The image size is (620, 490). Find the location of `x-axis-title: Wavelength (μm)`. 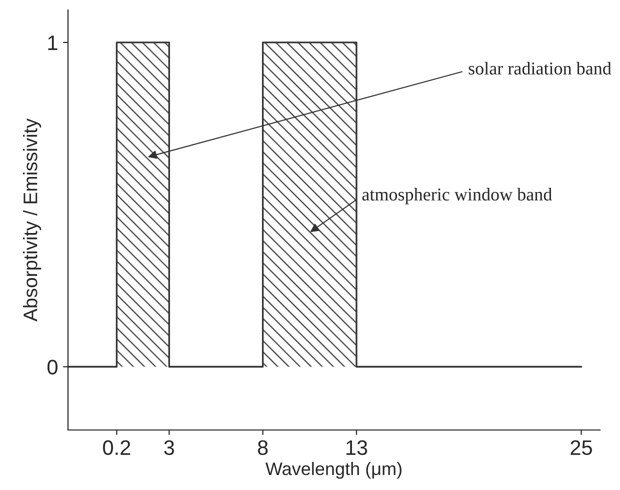

x-axis-title: Wavelength (μm) is located at coordinates (334, 470).